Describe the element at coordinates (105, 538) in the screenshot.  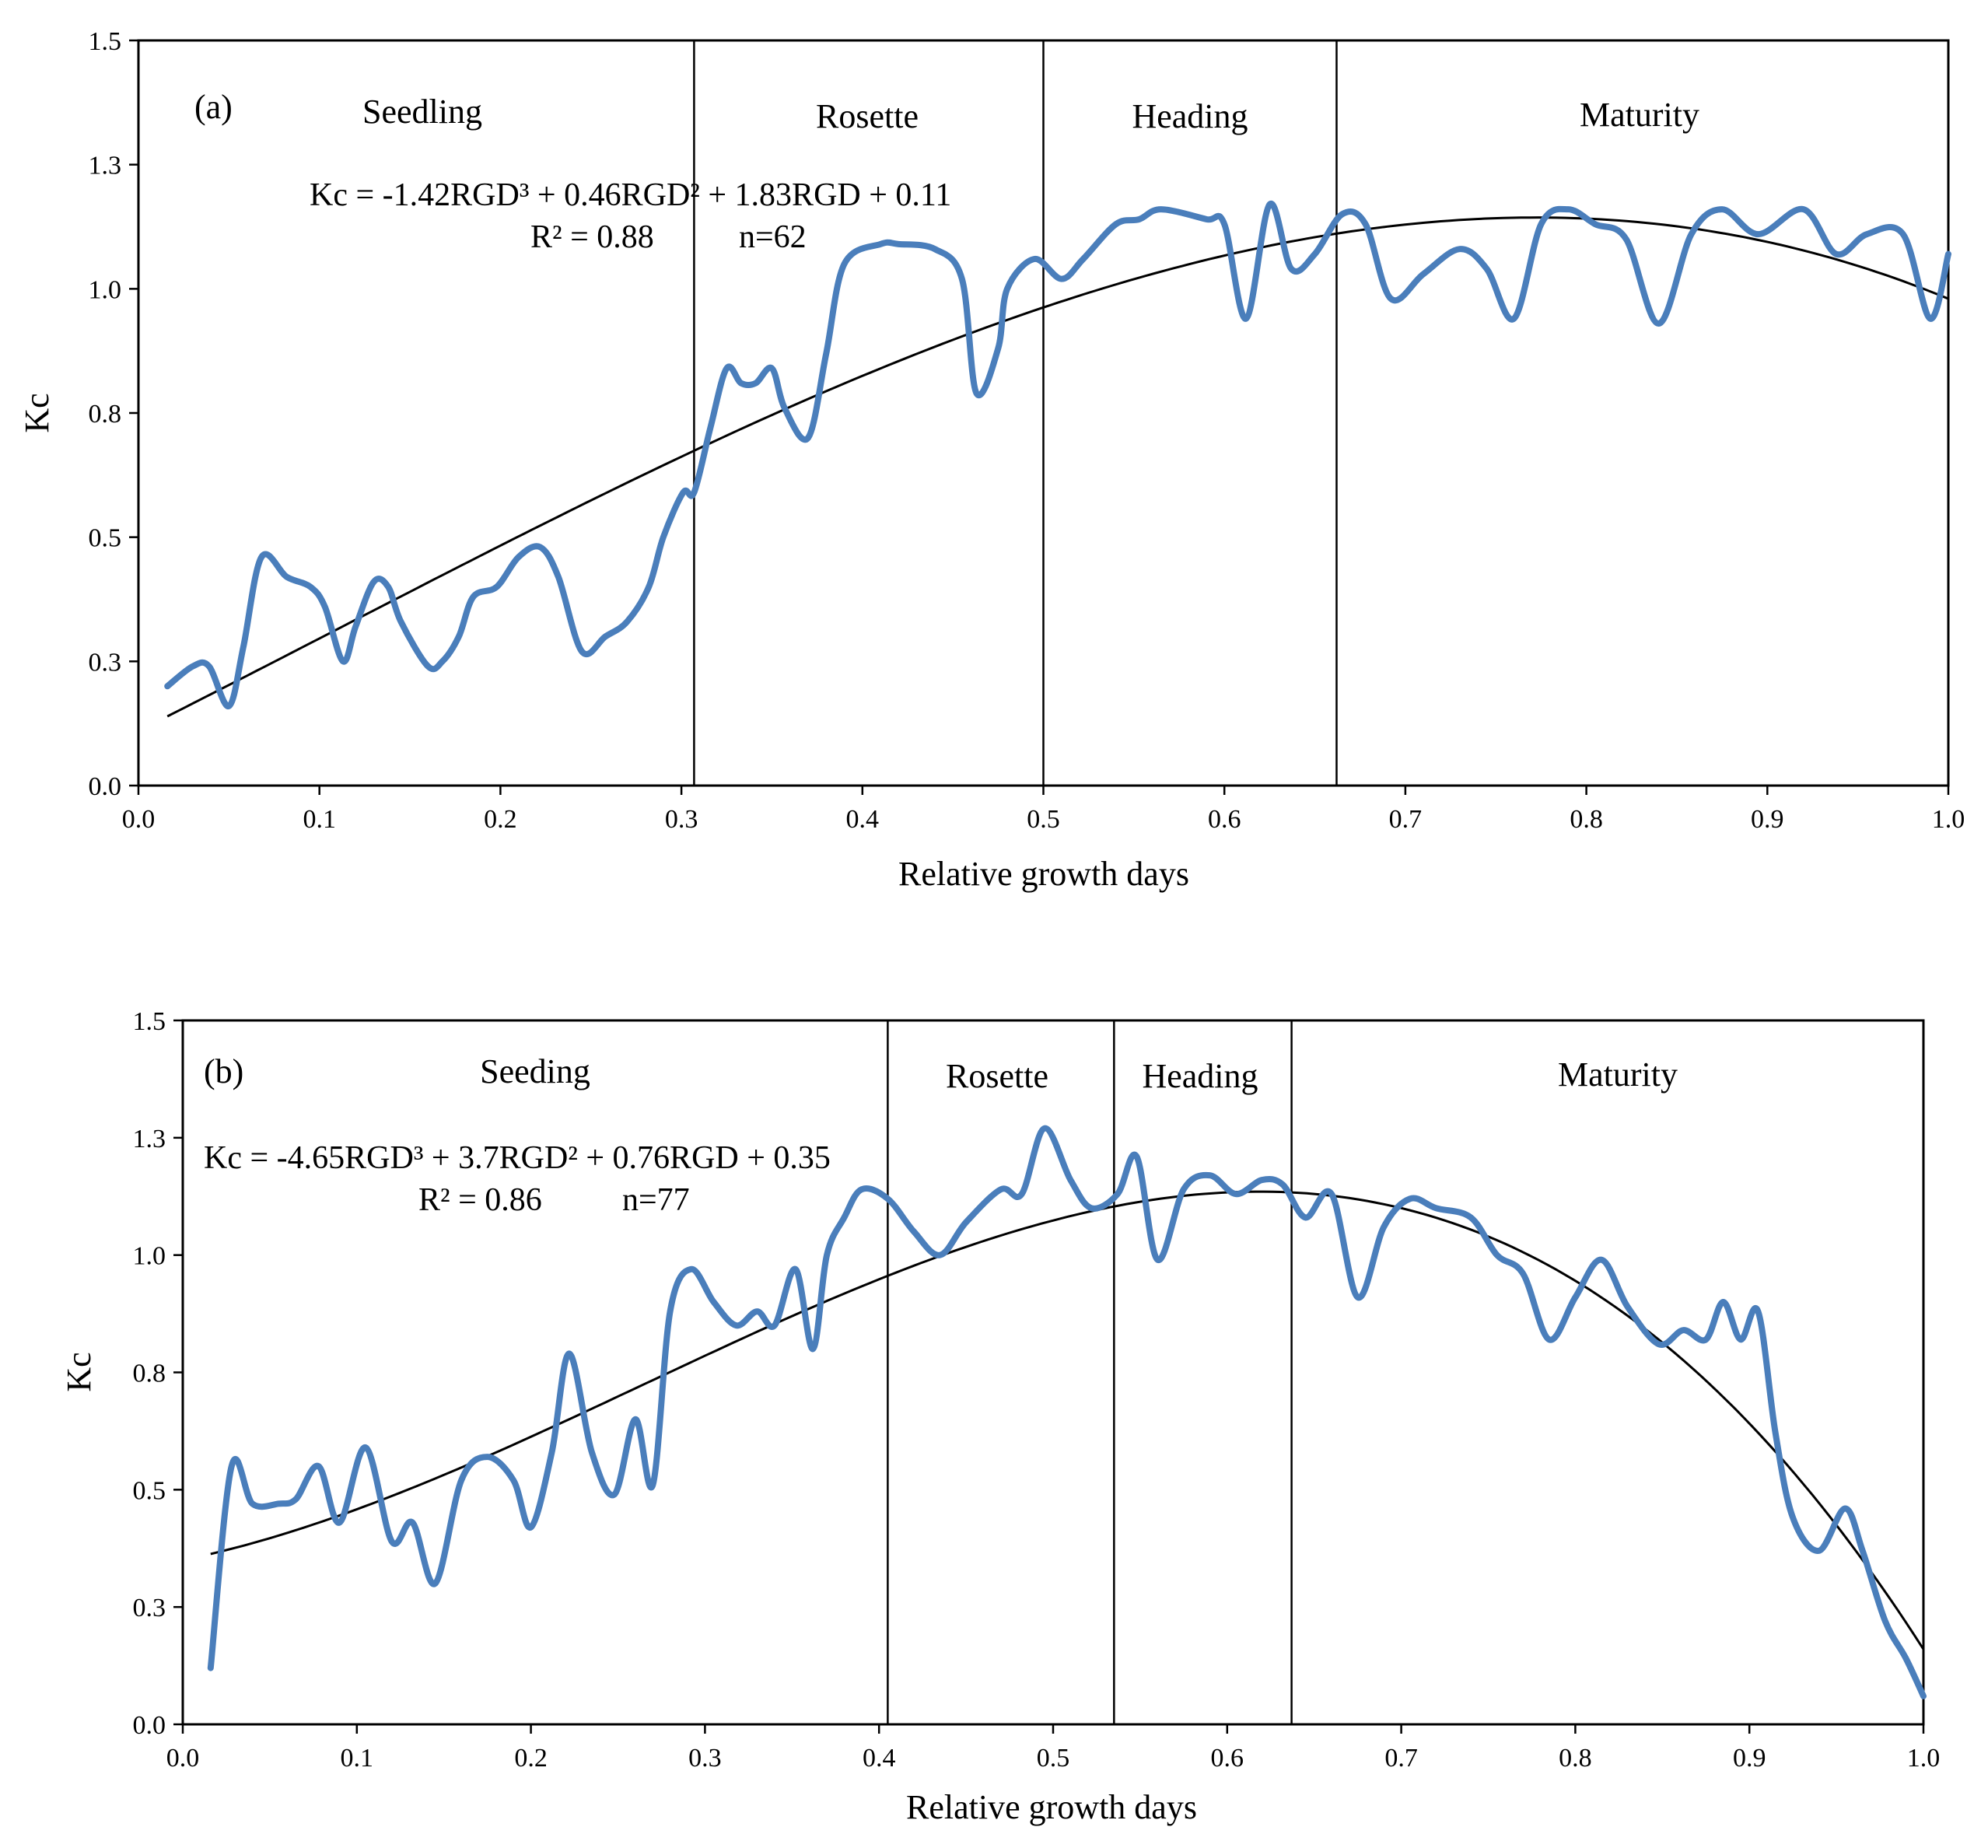
I see `panel-a-y-tick-label: 0.5` at that location.